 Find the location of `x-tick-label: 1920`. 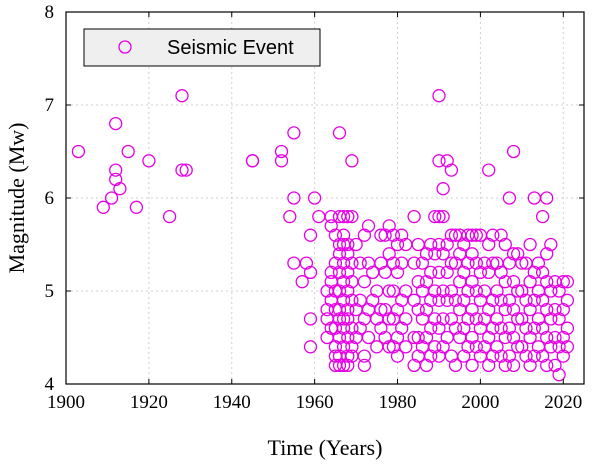

x-tick-label: 1920 is located at coordinates (149, 402).